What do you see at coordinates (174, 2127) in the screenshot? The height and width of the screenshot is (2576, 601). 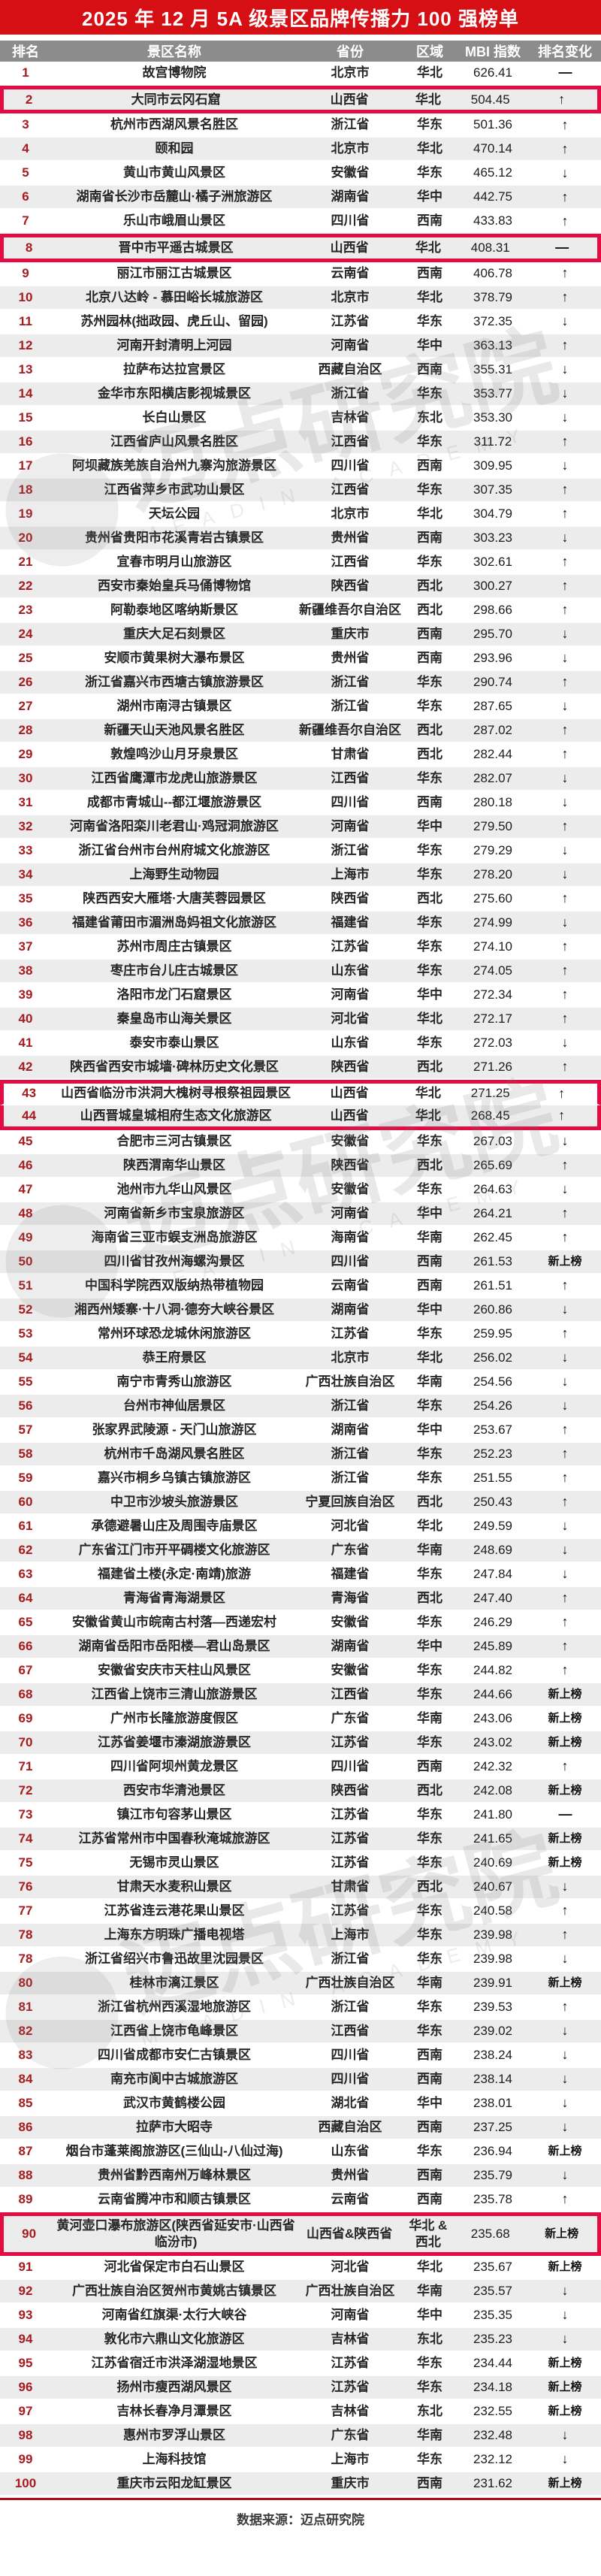 I see `scenic-area-name: 拉萨市大昭寺` at bounding box center [174, 2127].